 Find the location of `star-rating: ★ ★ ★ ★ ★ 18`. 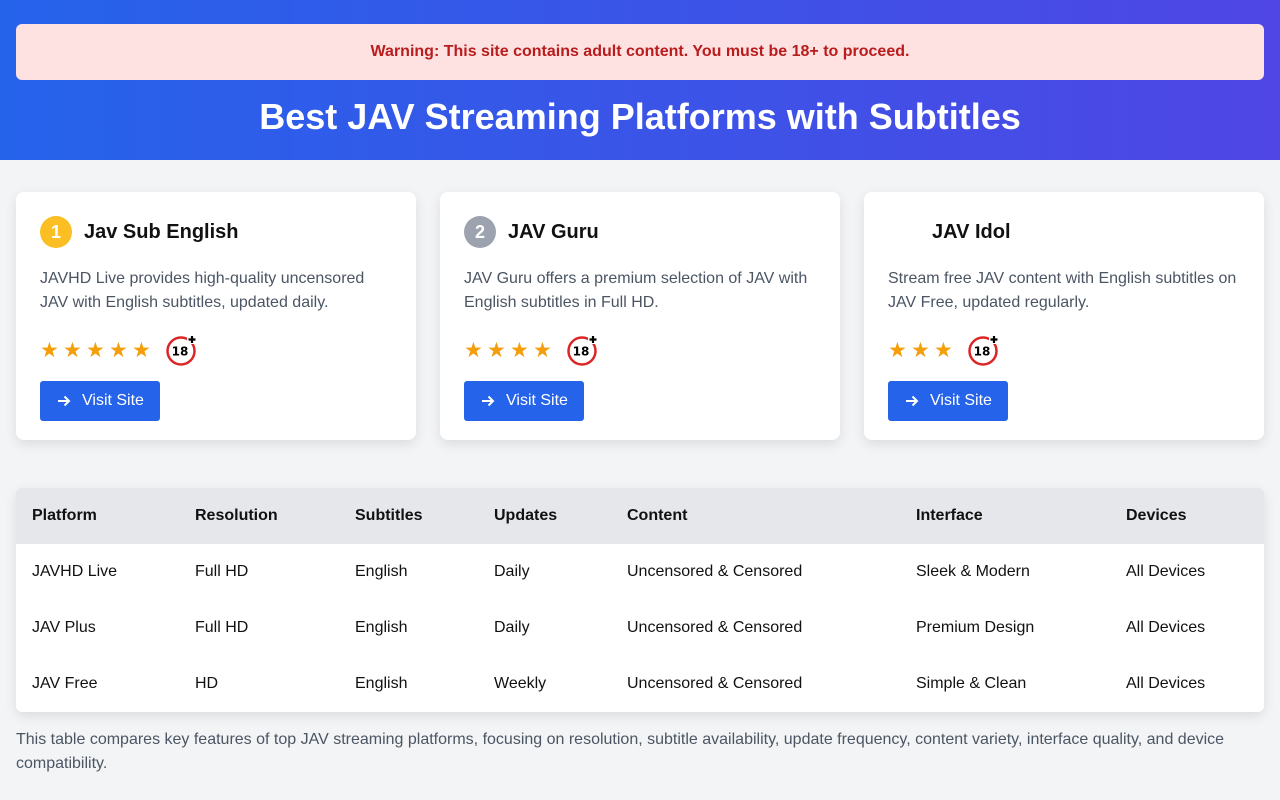

star-rating: ★ ★ ★ ★ ★ 18 is located at coordinates (216, 350).